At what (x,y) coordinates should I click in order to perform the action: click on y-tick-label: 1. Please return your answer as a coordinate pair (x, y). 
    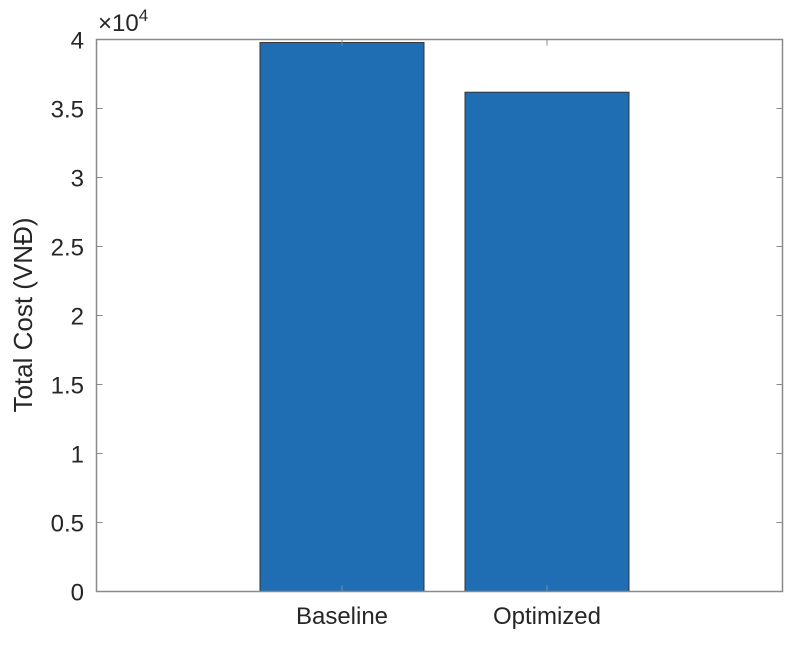
    Looking at the image, I should click on (77, 455).